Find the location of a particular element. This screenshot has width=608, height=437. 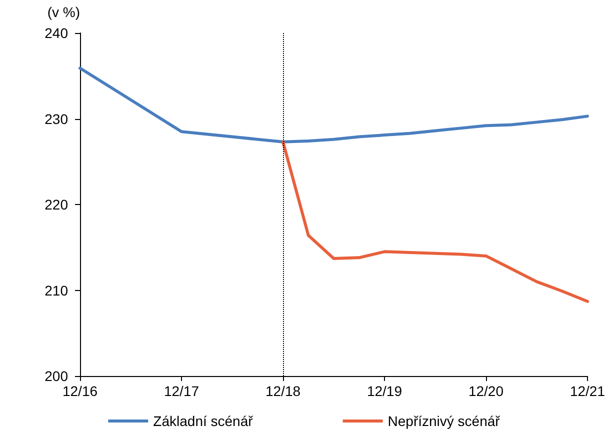

x-tick-label: 12/16 is located at coordinates (80, 391).